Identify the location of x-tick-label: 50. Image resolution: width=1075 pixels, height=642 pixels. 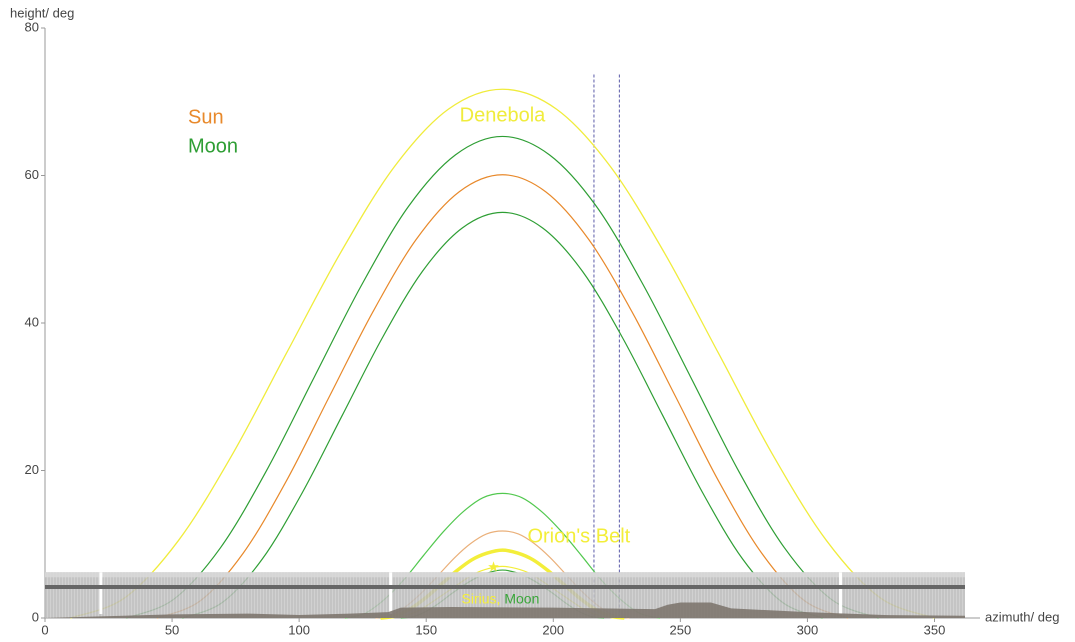
(172, 629).